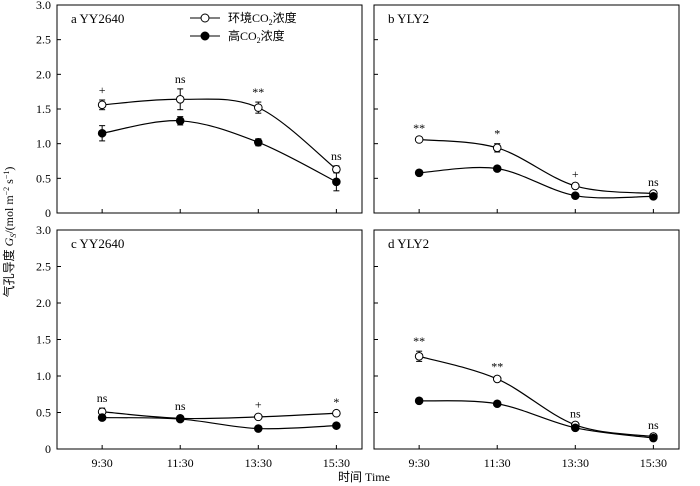 This screenshot has height=486, width=700. I want to click on panel-a-significance: **, so click(258, 92).